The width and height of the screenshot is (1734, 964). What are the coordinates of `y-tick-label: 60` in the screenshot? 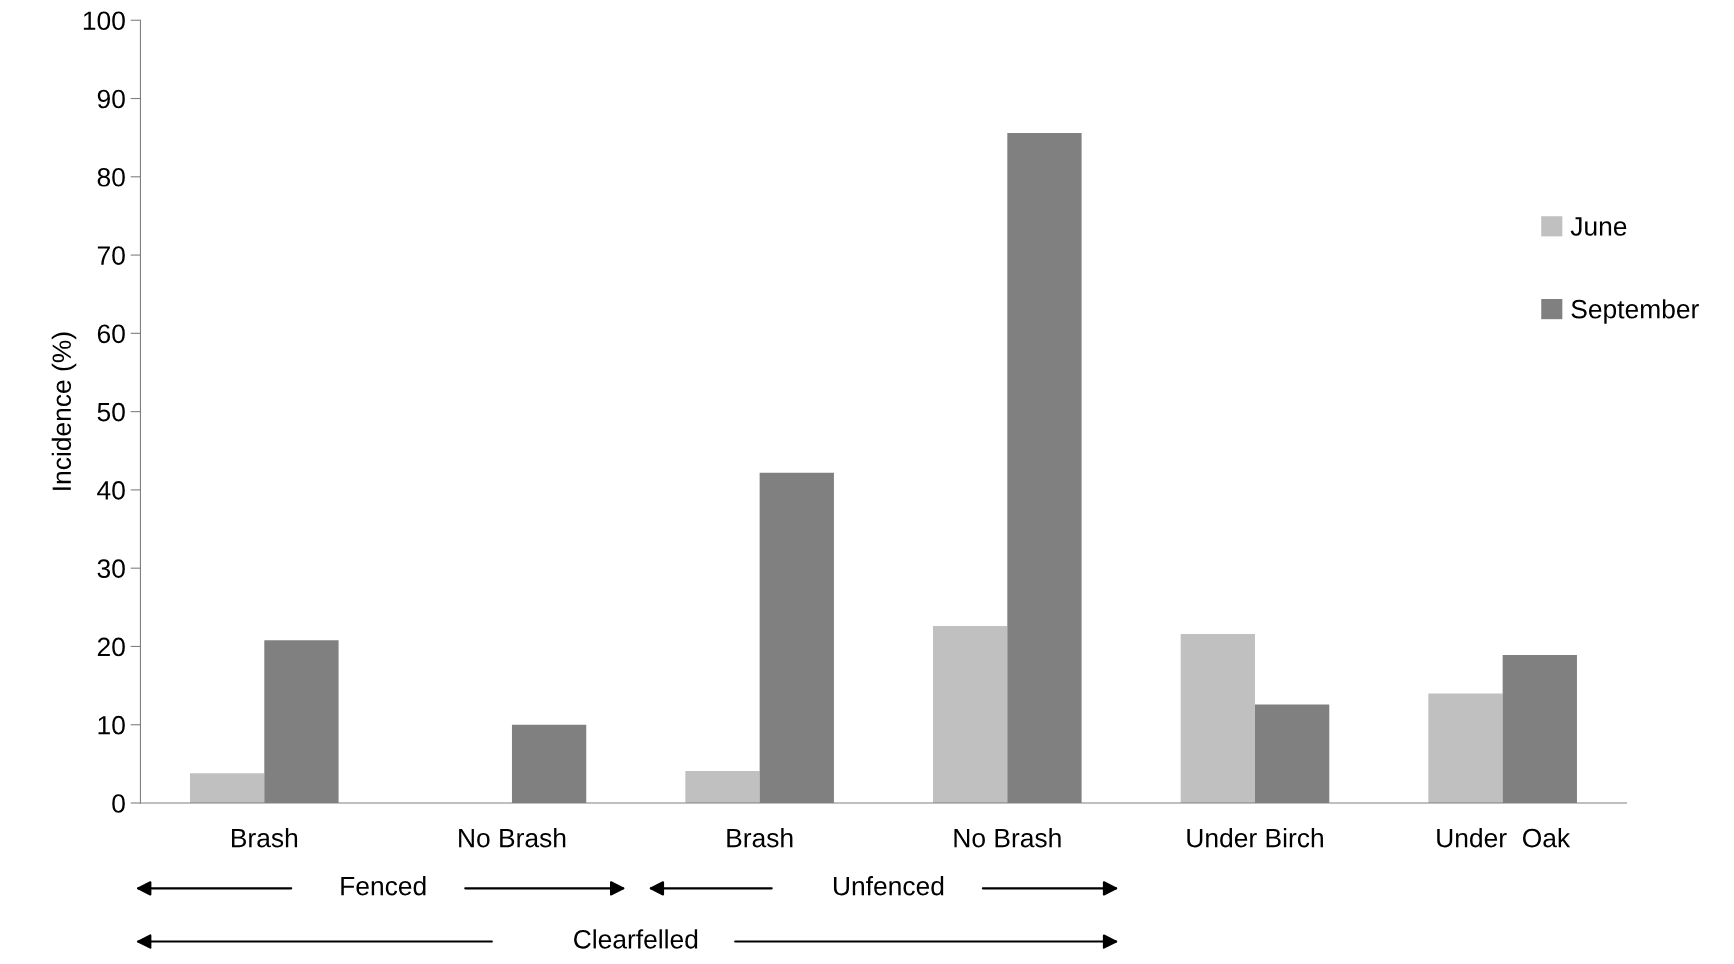 It's located at (111, 334).